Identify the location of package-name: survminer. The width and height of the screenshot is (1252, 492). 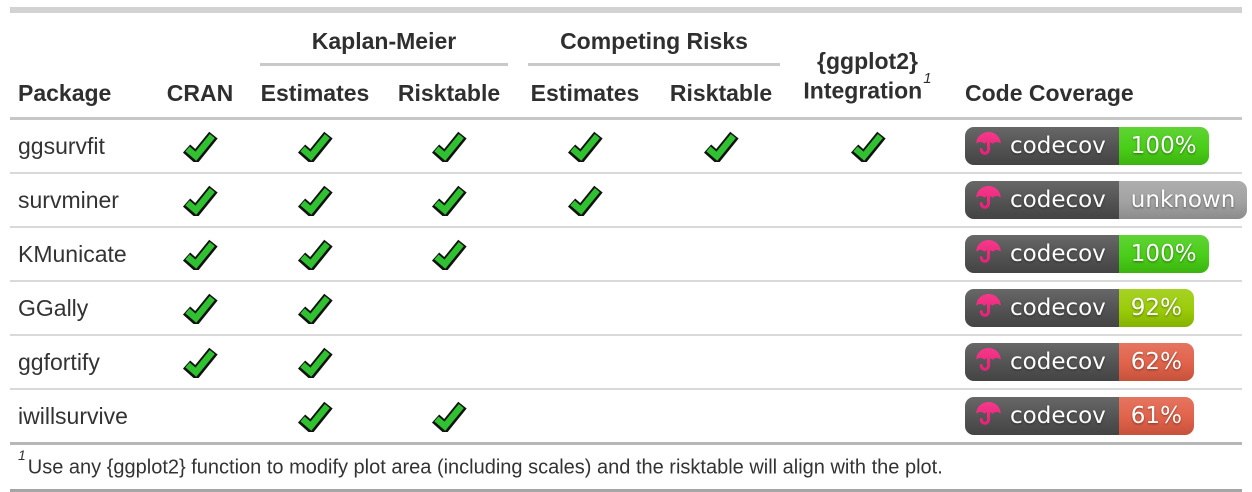
(68, 199).